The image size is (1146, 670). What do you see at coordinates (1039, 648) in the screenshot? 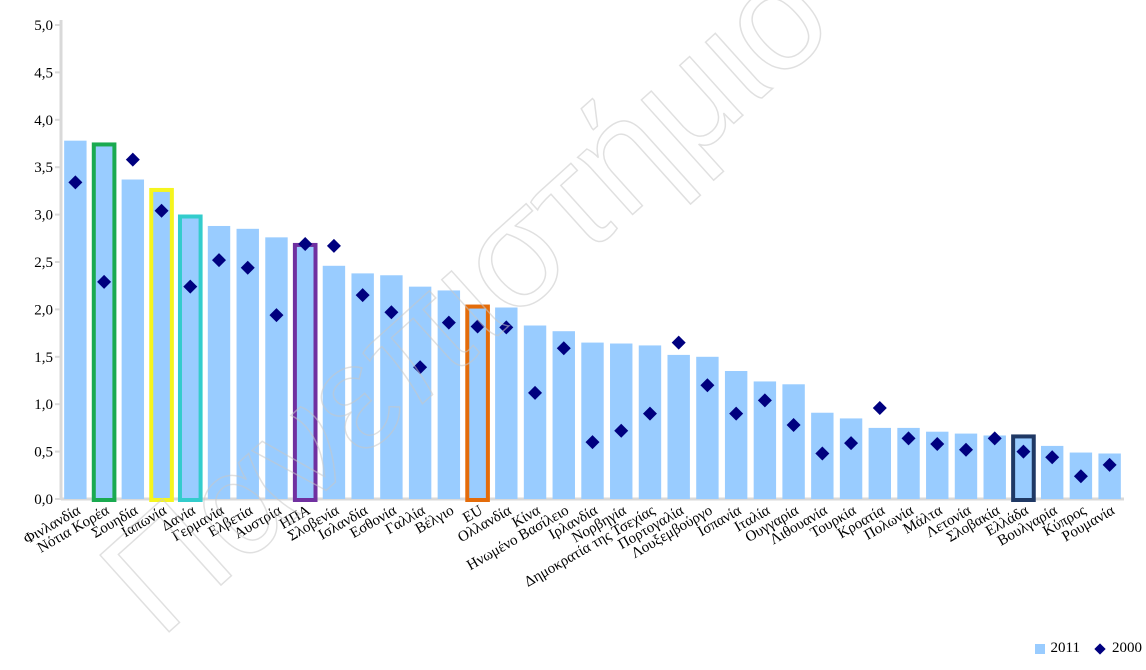
I see `legend-swatch-2011` at bounding box center [1039, 648].